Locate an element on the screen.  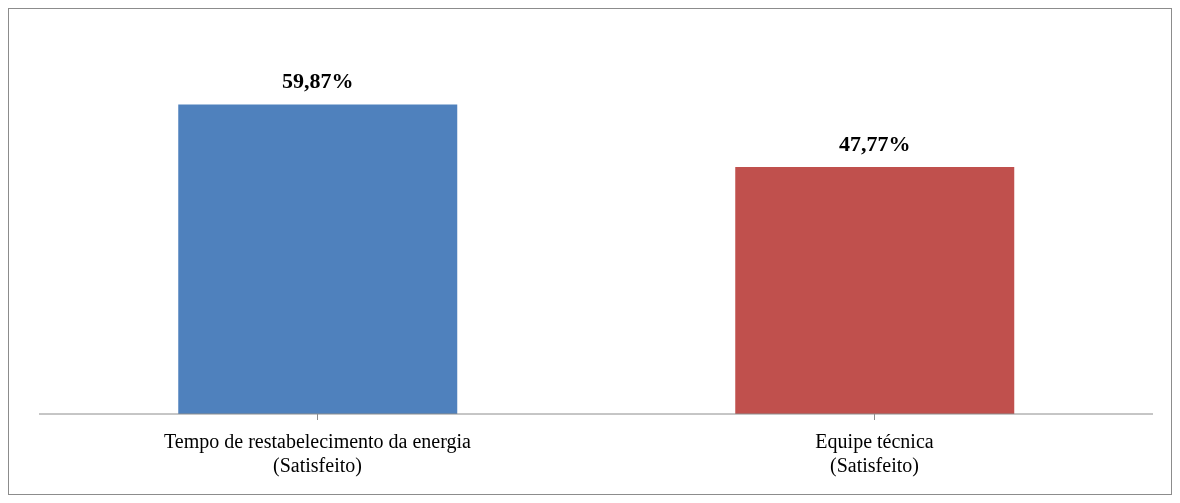
data-label: 59,87% is located at coordinates (318, 81).